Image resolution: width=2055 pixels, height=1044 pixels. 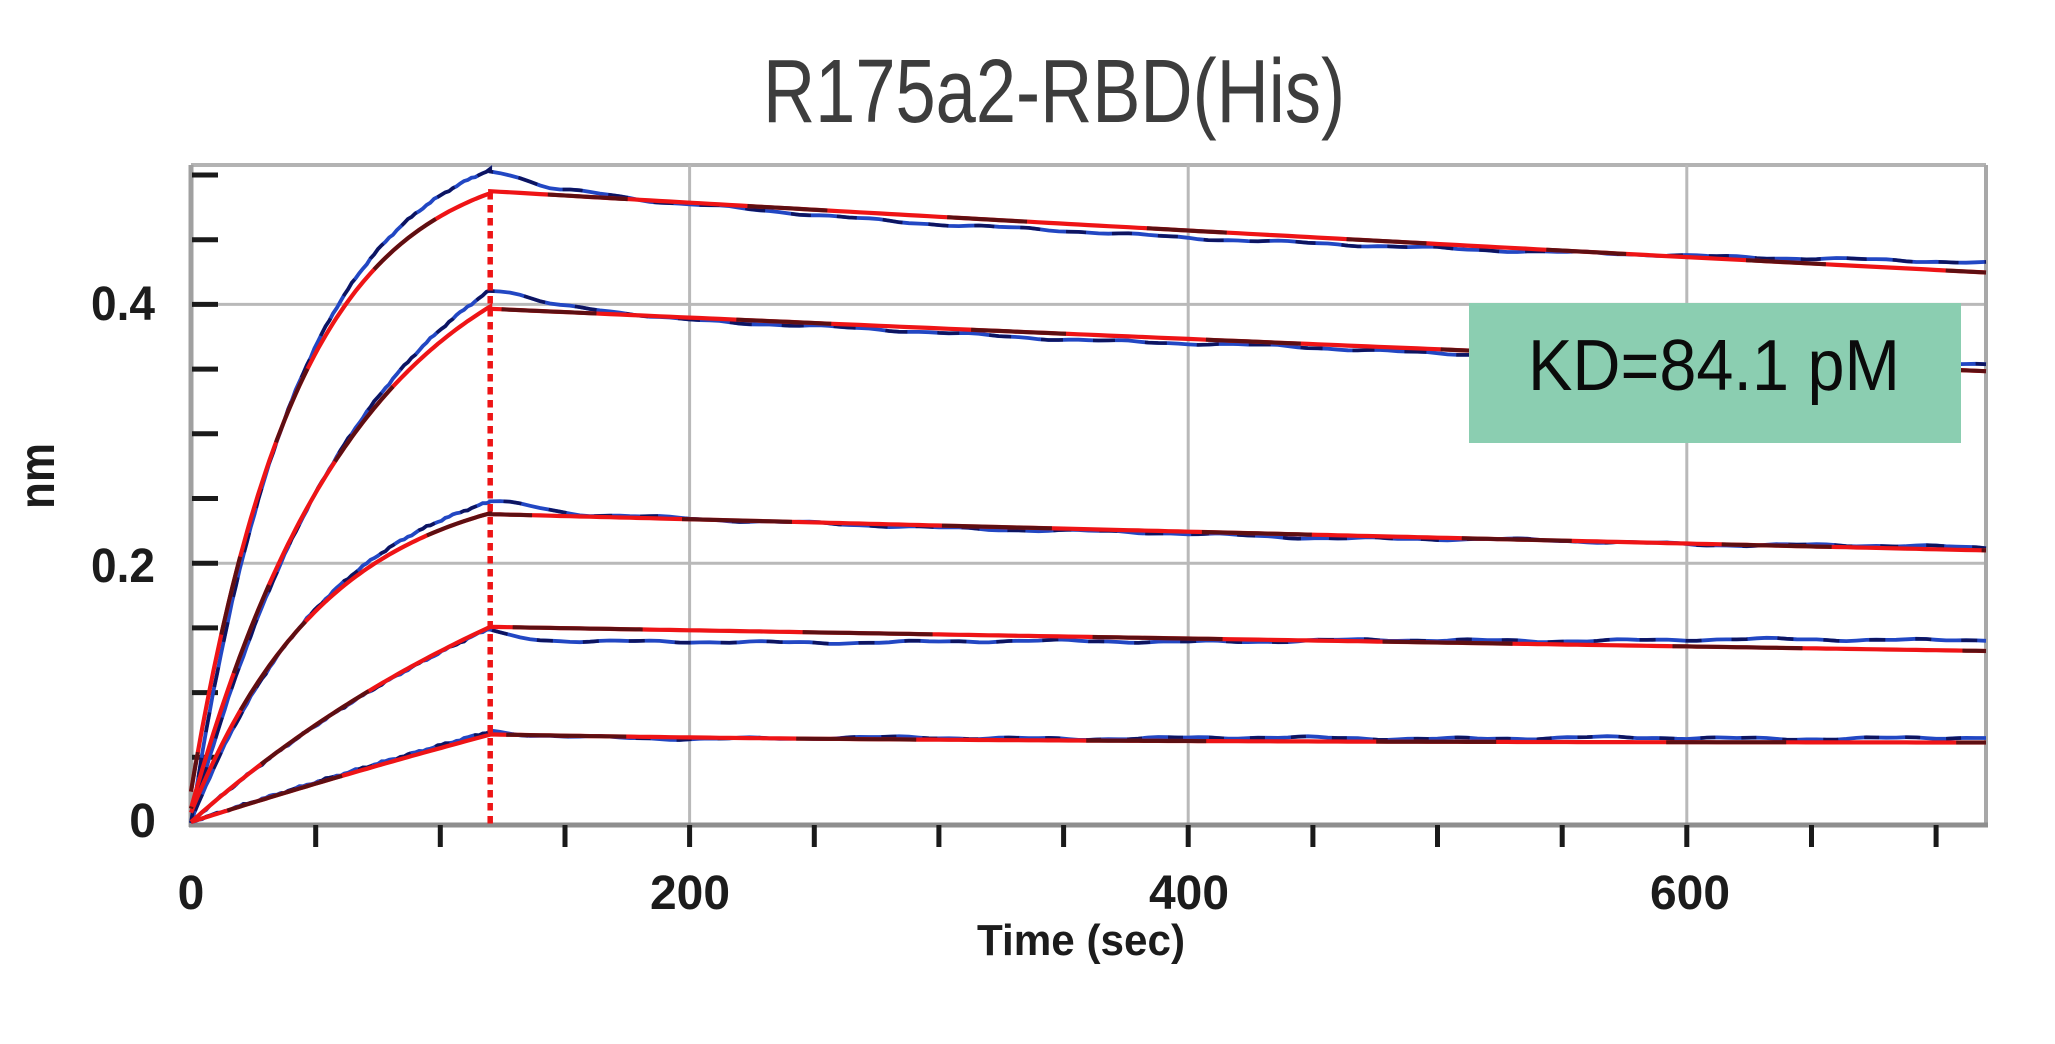 What do you see at coordinates (37, 476) in the screenshot?
I see `svg-text: nm` at bounding box center [37, 476].